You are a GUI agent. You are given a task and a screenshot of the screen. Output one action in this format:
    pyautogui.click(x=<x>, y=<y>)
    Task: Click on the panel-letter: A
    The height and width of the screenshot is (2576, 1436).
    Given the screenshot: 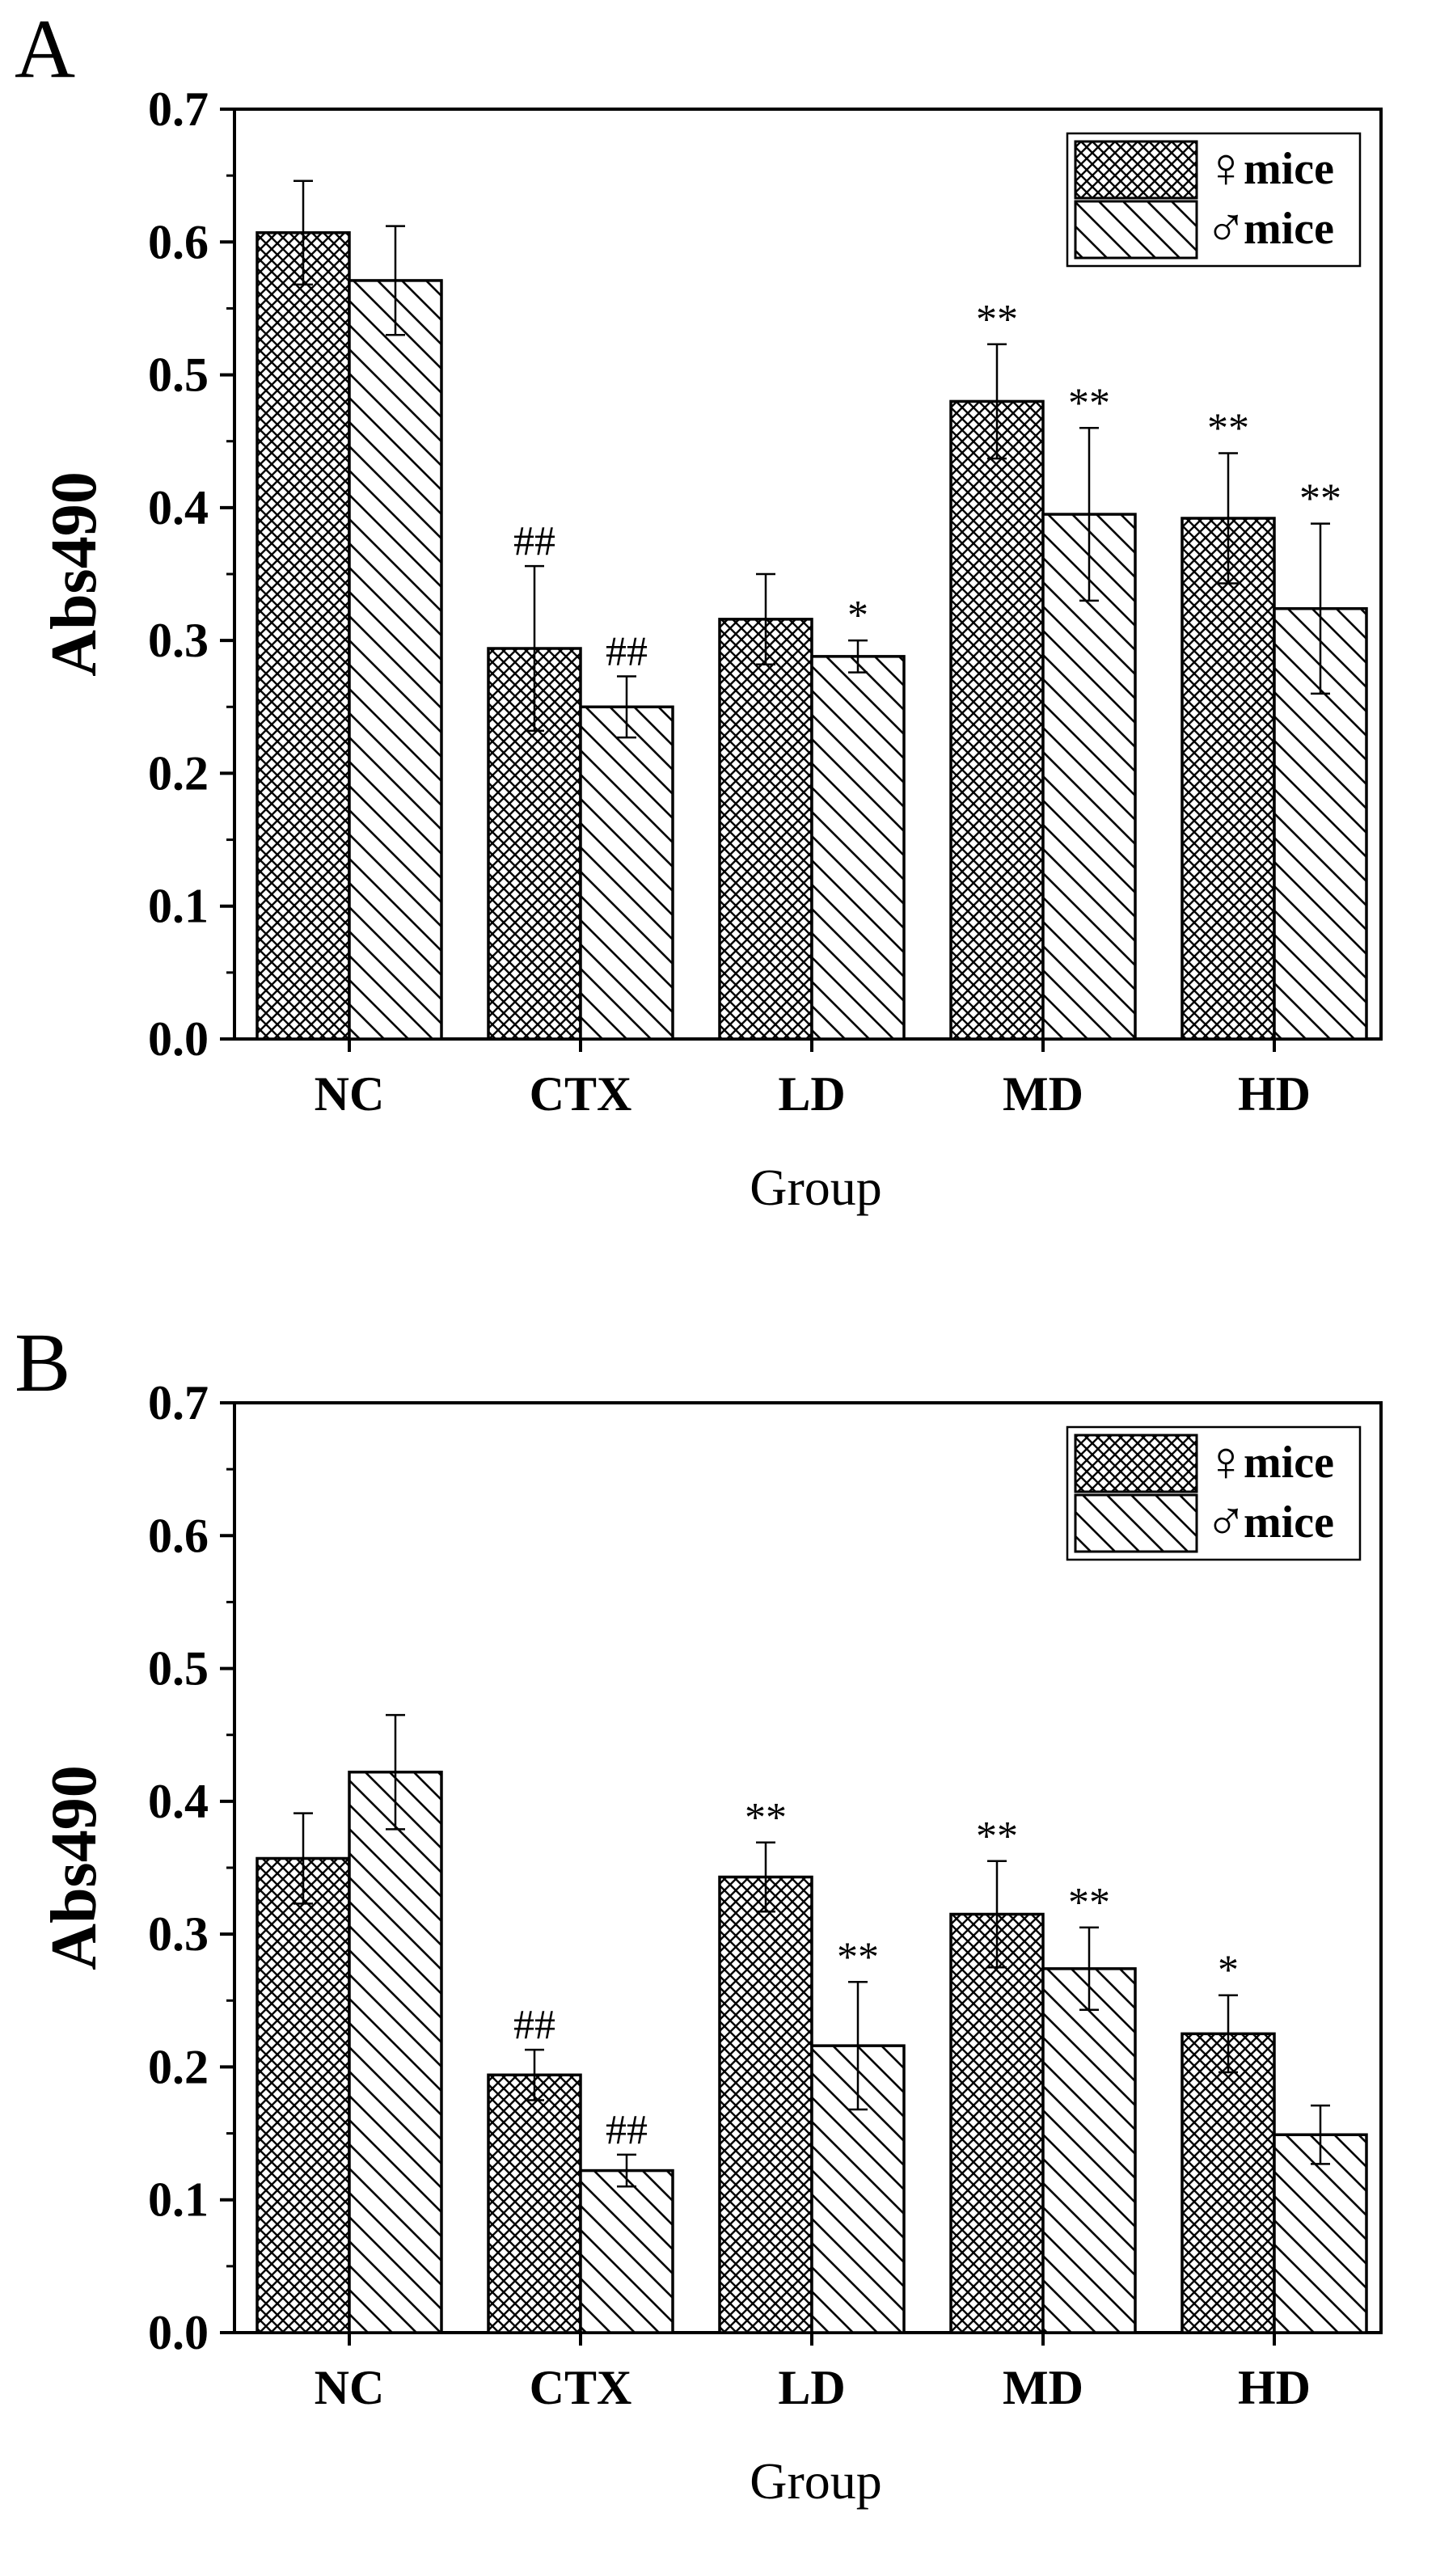 What is the action you would take?
    pyautogui.click(x=45, y=48)
    